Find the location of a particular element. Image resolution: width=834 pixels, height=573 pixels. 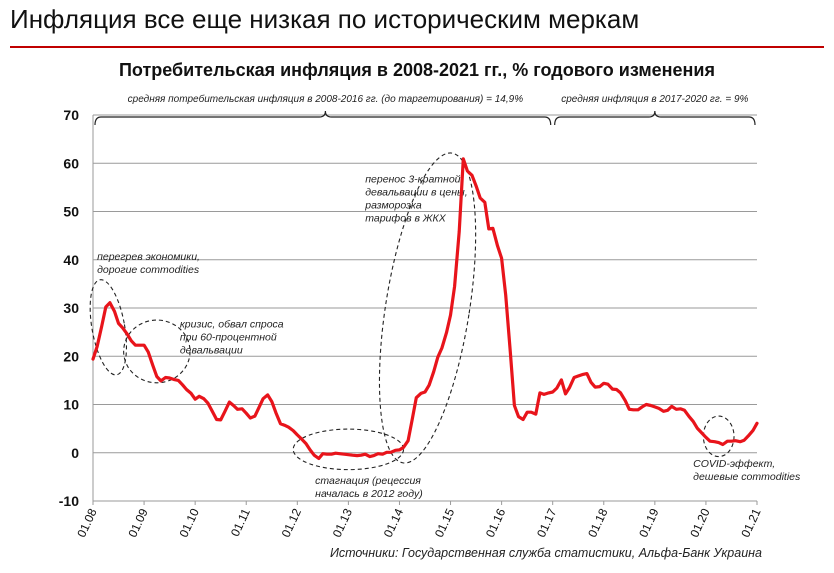

annotation-text: дешевые commodities is located at coordinates (747, 477).